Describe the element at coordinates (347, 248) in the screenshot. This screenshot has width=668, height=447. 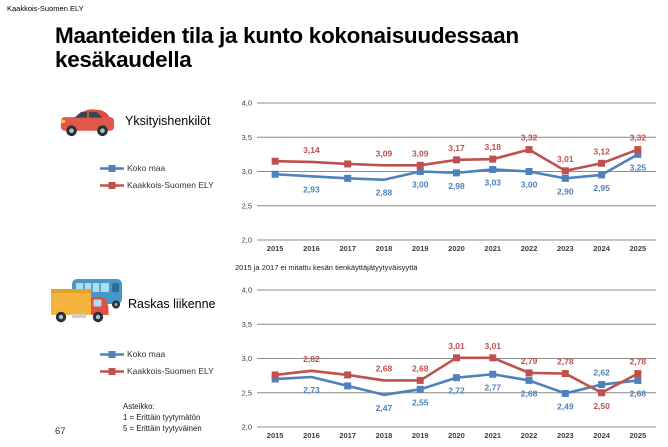
I see `x-tick-label: 2017` at that location.